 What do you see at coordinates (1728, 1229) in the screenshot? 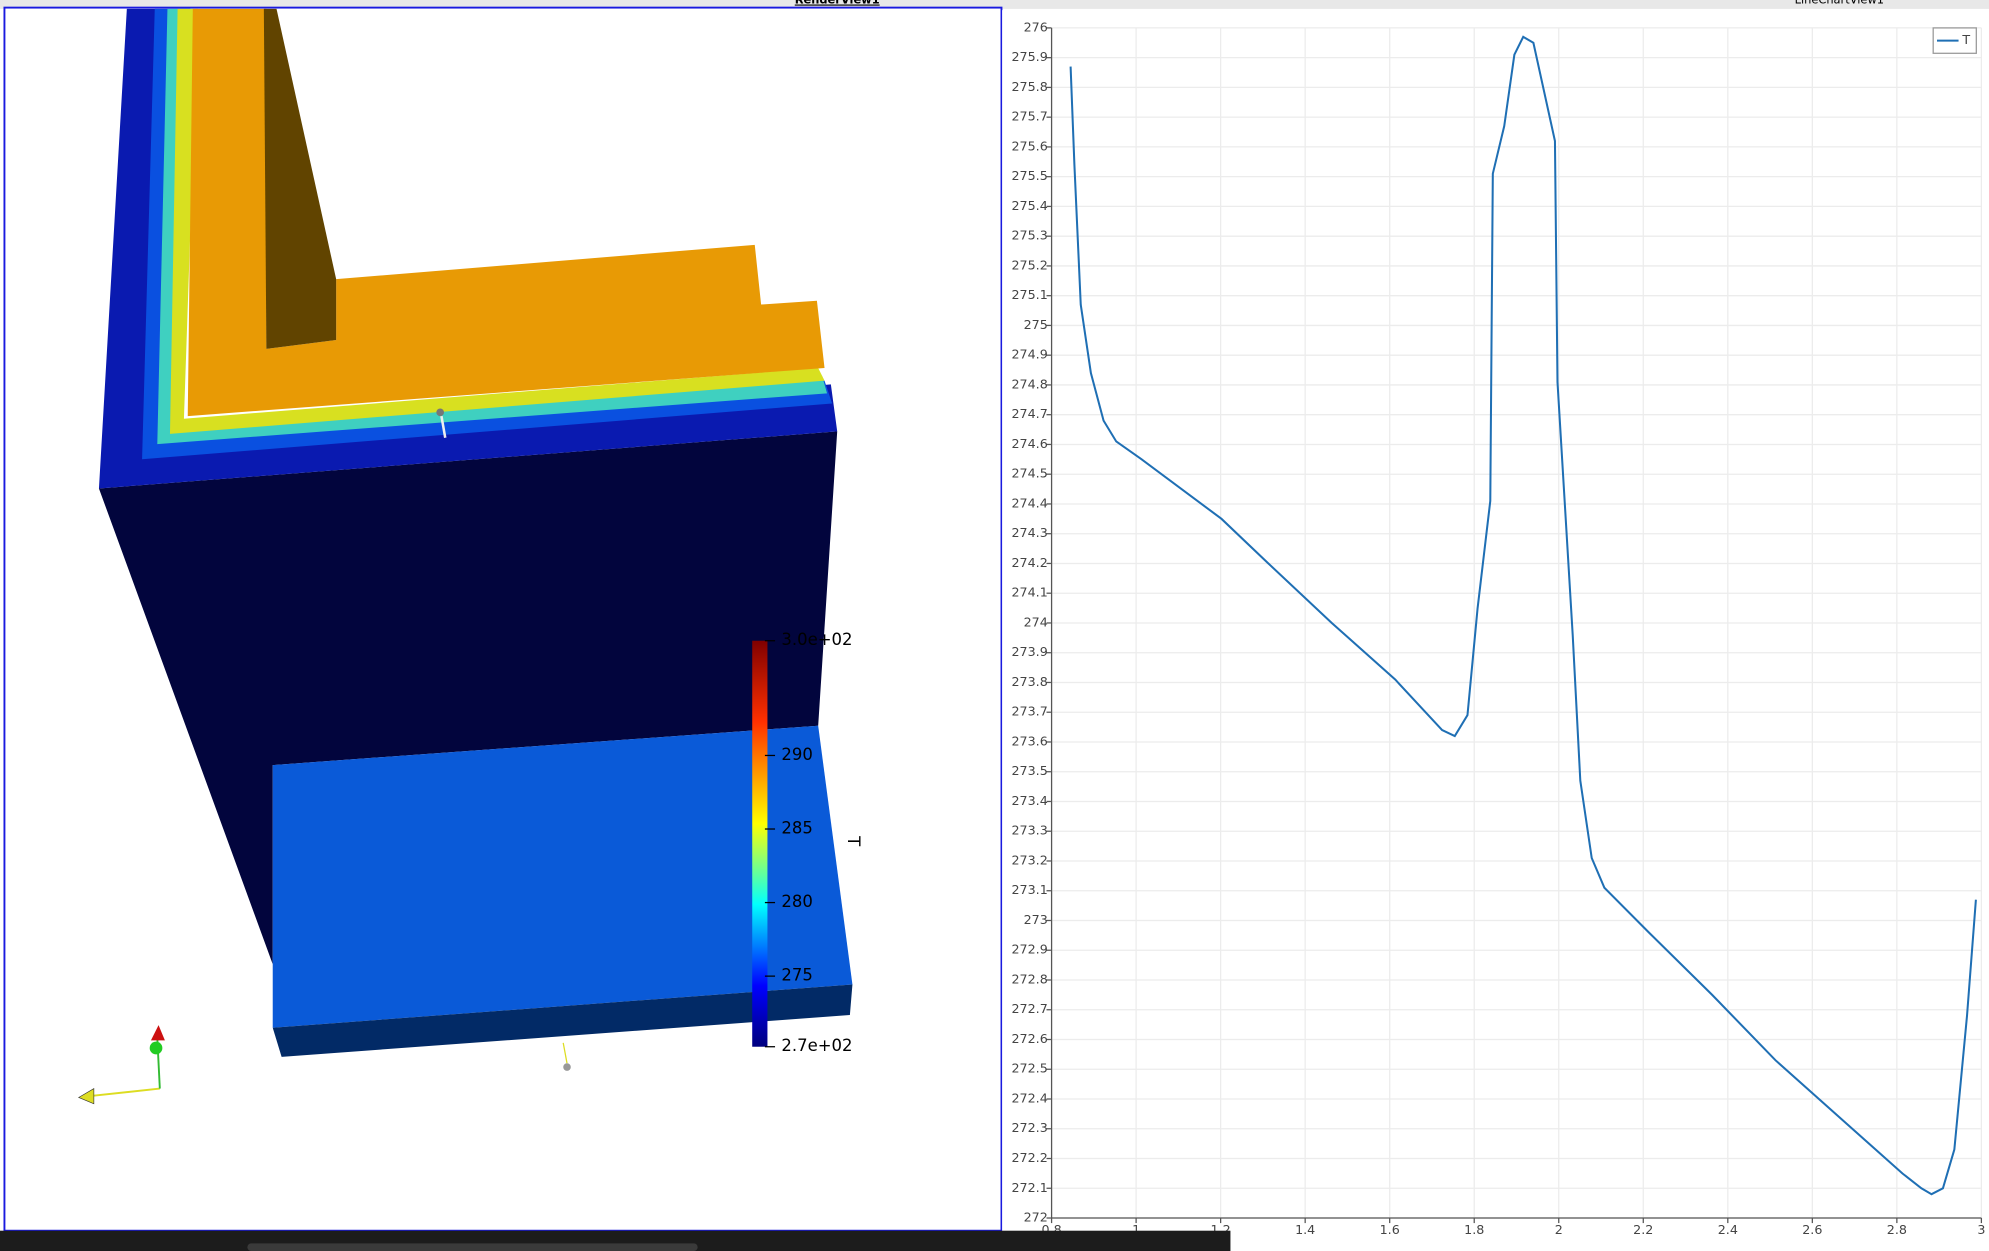
I see `x-tick-label: 2.4` at bounding box center [1728, 1229].